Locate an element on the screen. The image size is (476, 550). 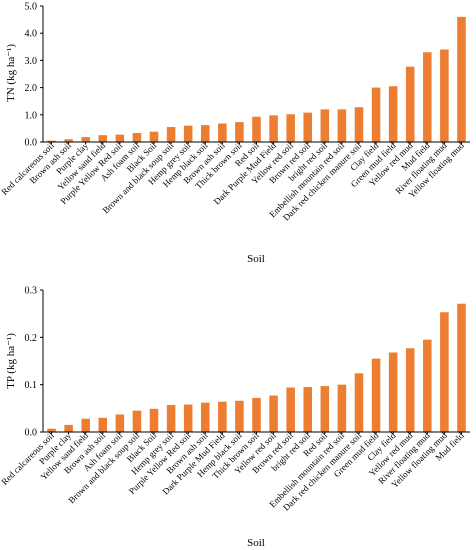
tp-y-tick-label: 0.0 is located at coordinates (31, 433).